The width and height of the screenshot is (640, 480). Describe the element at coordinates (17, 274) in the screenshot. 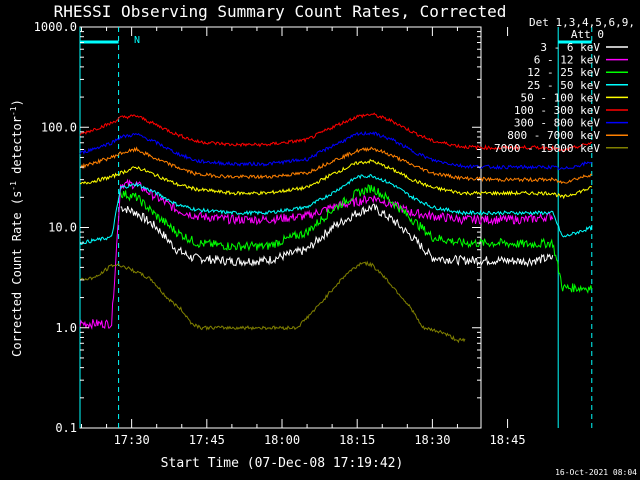

I see `y-axis-label-text: Corrected Count Rate (s` at that location.